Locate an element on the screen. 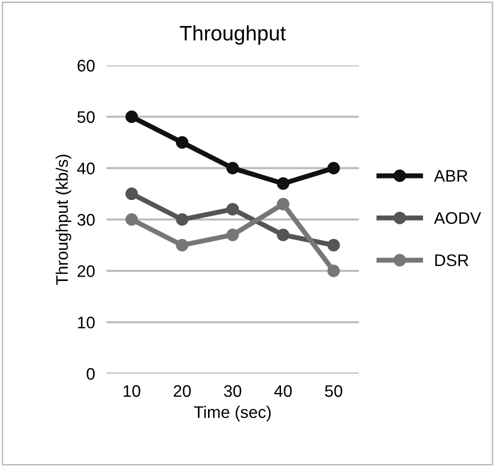 This screenshot has width=495, height=467. y-tick-label: 30 is located at coordinates (86, 220).